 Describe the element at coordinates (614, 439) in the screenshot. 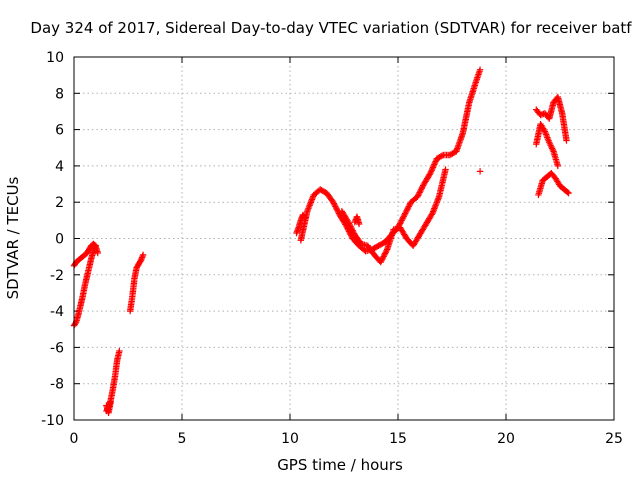

I see `x-tick-label: 25` at that location.